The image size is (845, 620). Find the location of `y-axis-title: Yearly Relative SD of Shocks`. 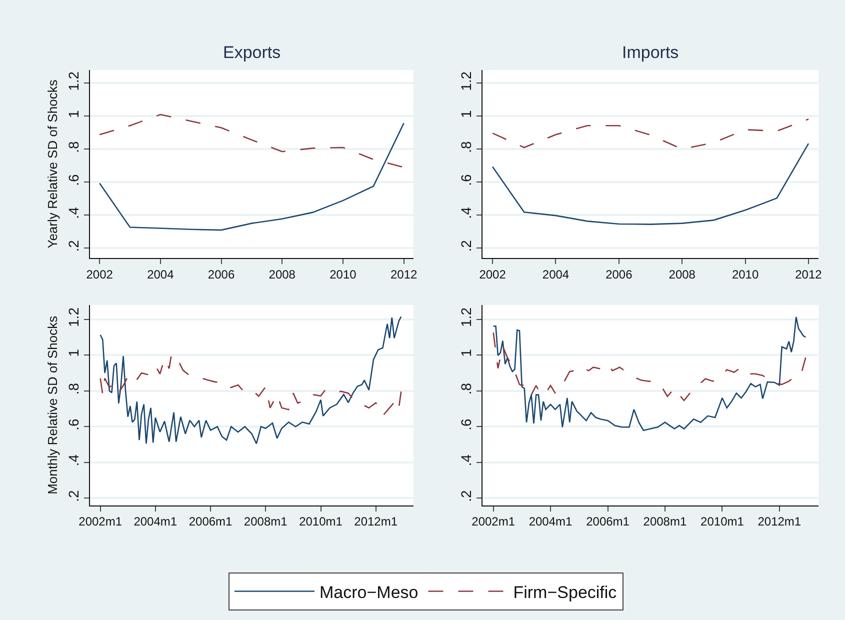

y-axis-title: Yearly Relative SD of Shocks is located at coordinates (52, 163).